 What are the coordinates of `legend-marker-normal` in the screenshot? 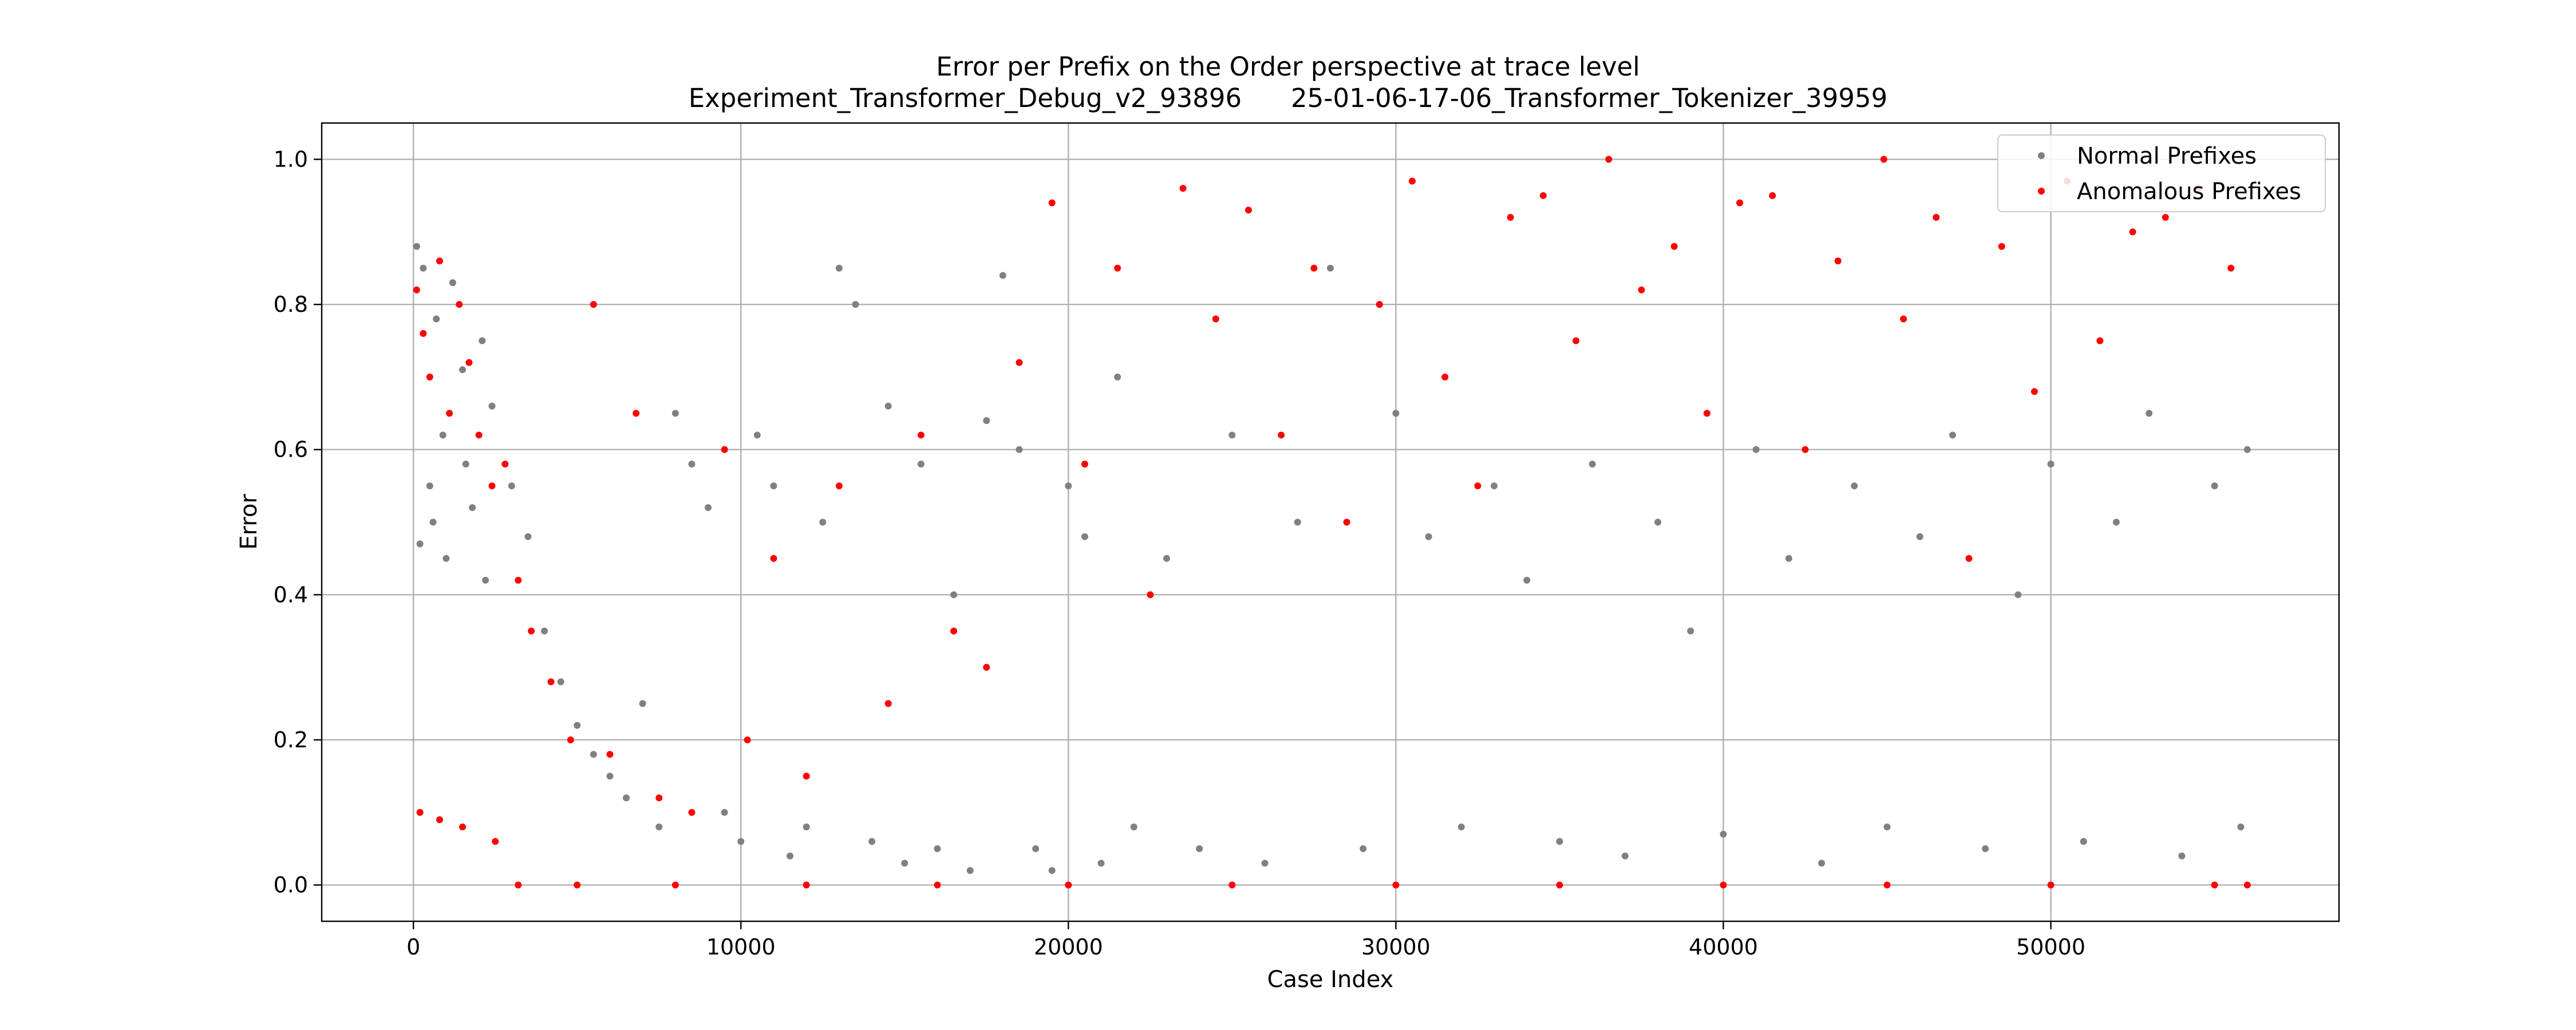 It's located at (2041, 155).